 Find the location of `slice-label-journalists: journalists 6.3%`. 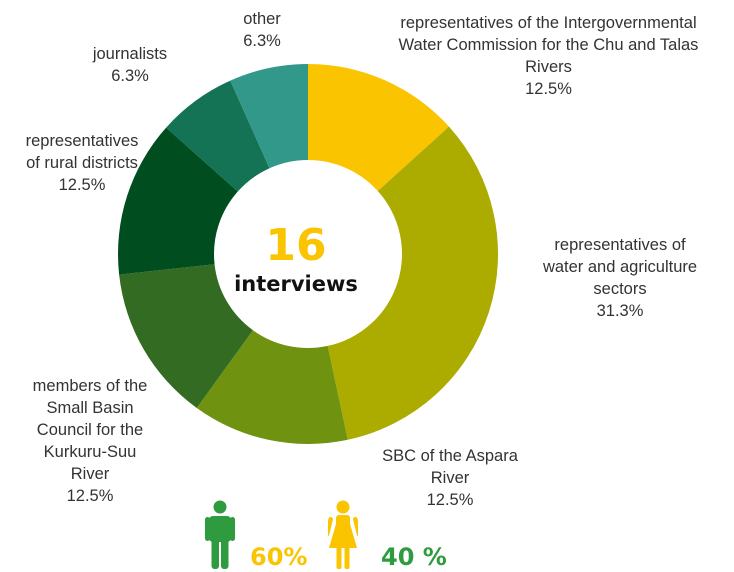

slice-label-journalists: journalists 6.3% is located at coordinates (130, 65).